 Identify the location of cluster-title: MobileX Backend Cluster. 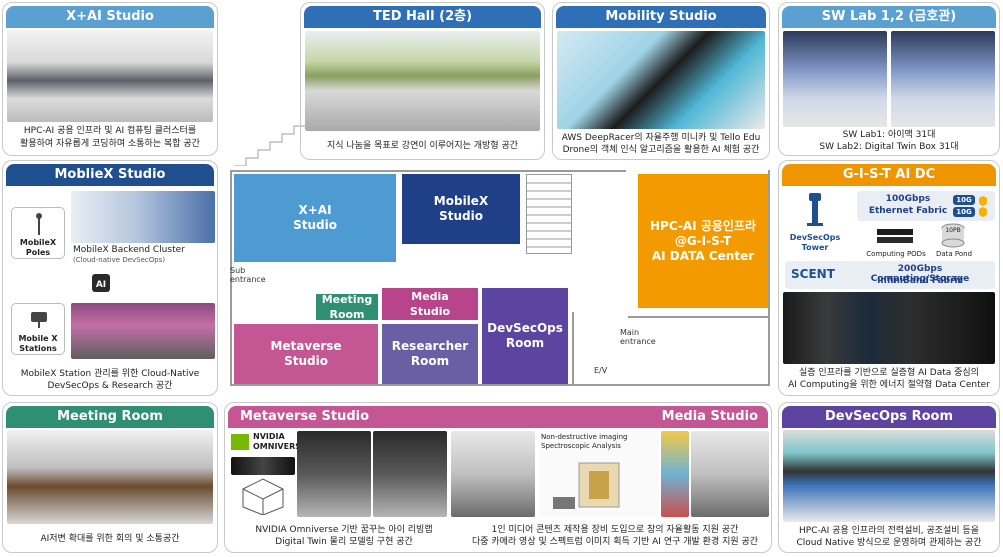
(129, 250).